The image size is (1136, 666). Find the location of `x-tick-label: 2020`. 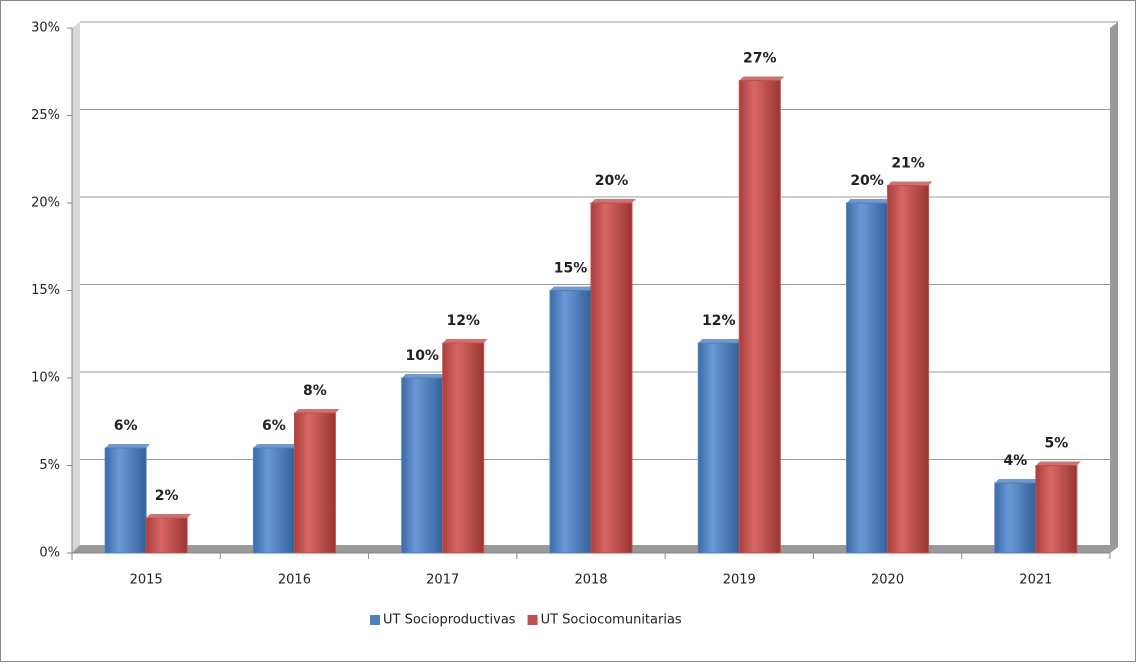

x-tick-label: 2020 is located at coordinates (887, 580).